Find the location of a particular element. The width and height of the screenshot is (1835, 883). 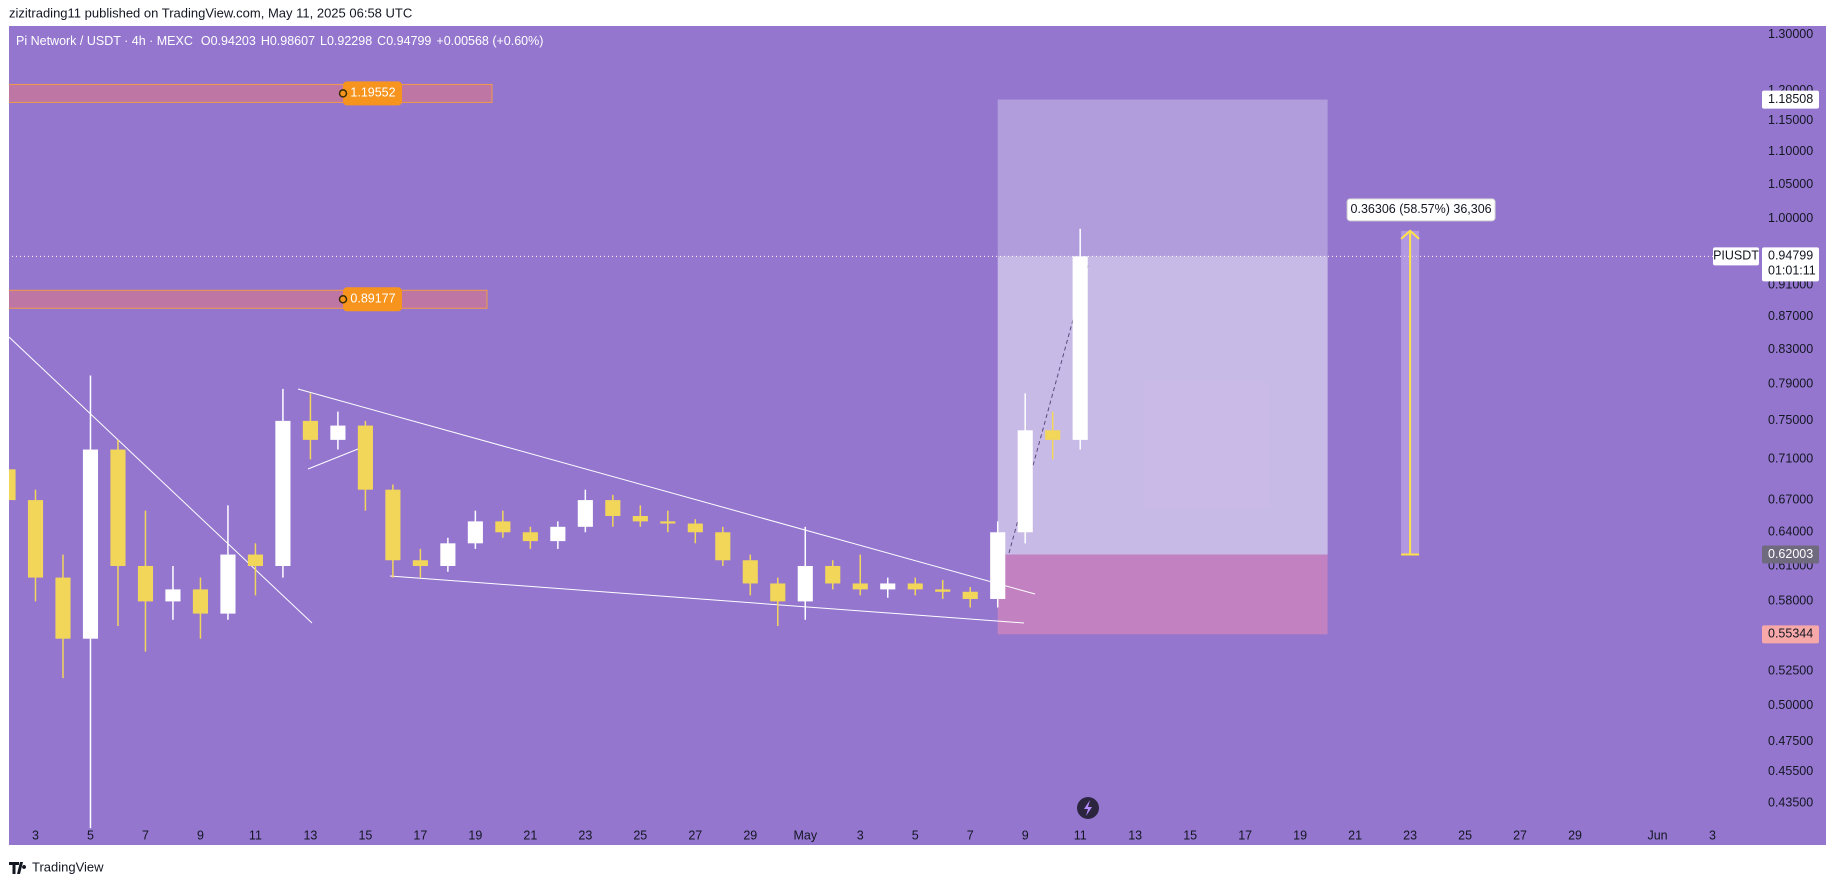

measure-label: 0.36306 (58.57%) 36,306 is located at coordinates (1421, 209).